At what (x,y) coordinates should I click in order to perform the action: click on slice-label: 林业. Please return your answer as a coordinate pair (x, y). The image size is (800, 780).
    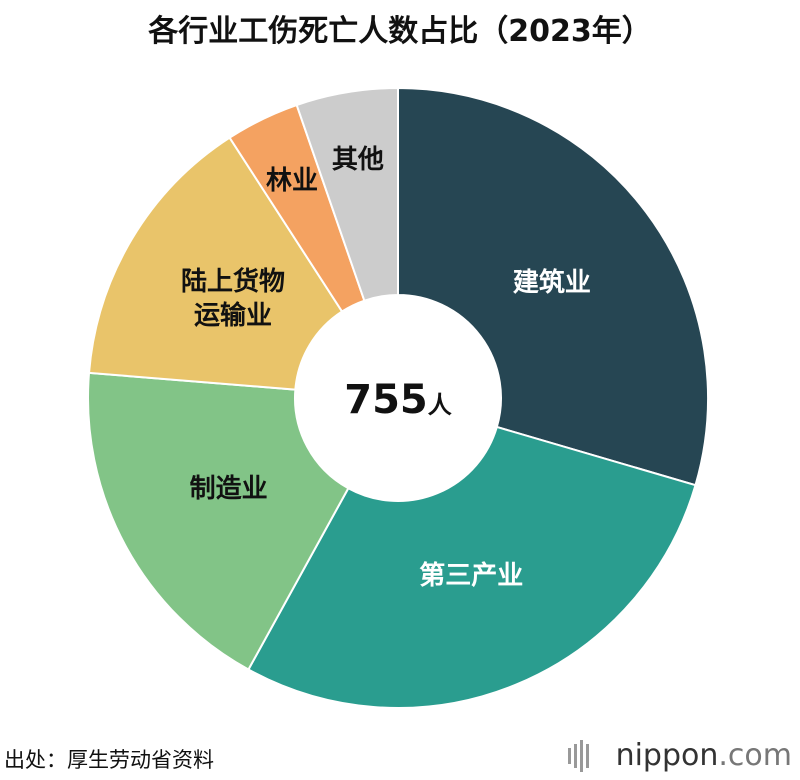
    Looking at the image, I should click on (292, 180).